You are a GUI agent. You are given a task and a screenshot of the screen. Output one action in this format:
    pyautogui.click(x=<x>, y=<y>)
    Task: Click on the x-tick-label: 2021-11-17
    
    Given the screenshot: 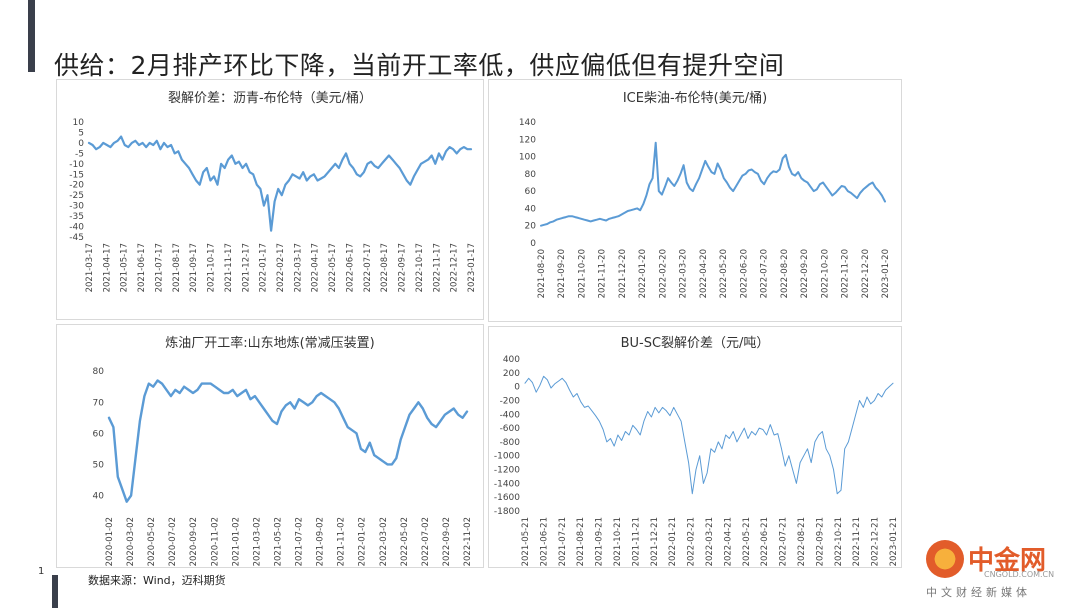 What is the action you would take?
    pyautogui.click(x=229, y=267)
    